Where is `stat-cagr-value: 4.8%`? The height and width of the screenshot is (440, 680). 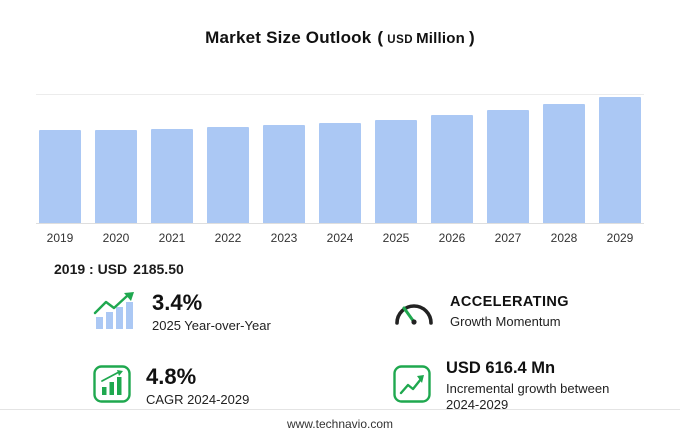 stat-cagr-value: 4.8% is located at coordinates (171, 377).